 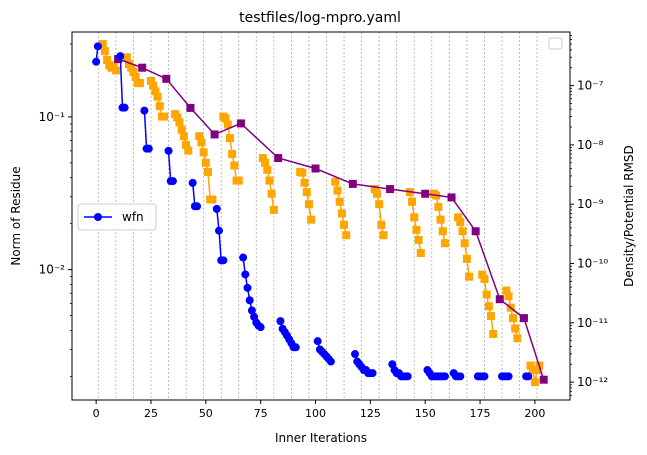 I want to click on x-axis-ticks: 0 25 50 75 100 125 150 175 200, so click(x=319, y=410).